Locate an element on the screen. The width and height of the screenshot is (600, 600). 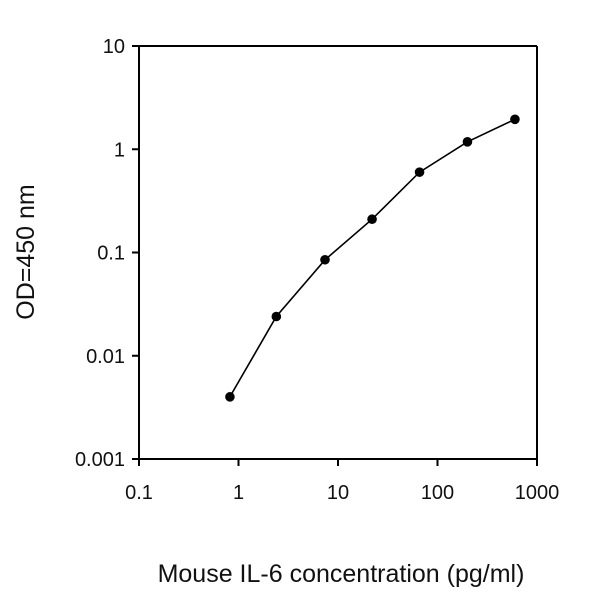
y-tick-label: 10 is located at coordinates (114, 47).